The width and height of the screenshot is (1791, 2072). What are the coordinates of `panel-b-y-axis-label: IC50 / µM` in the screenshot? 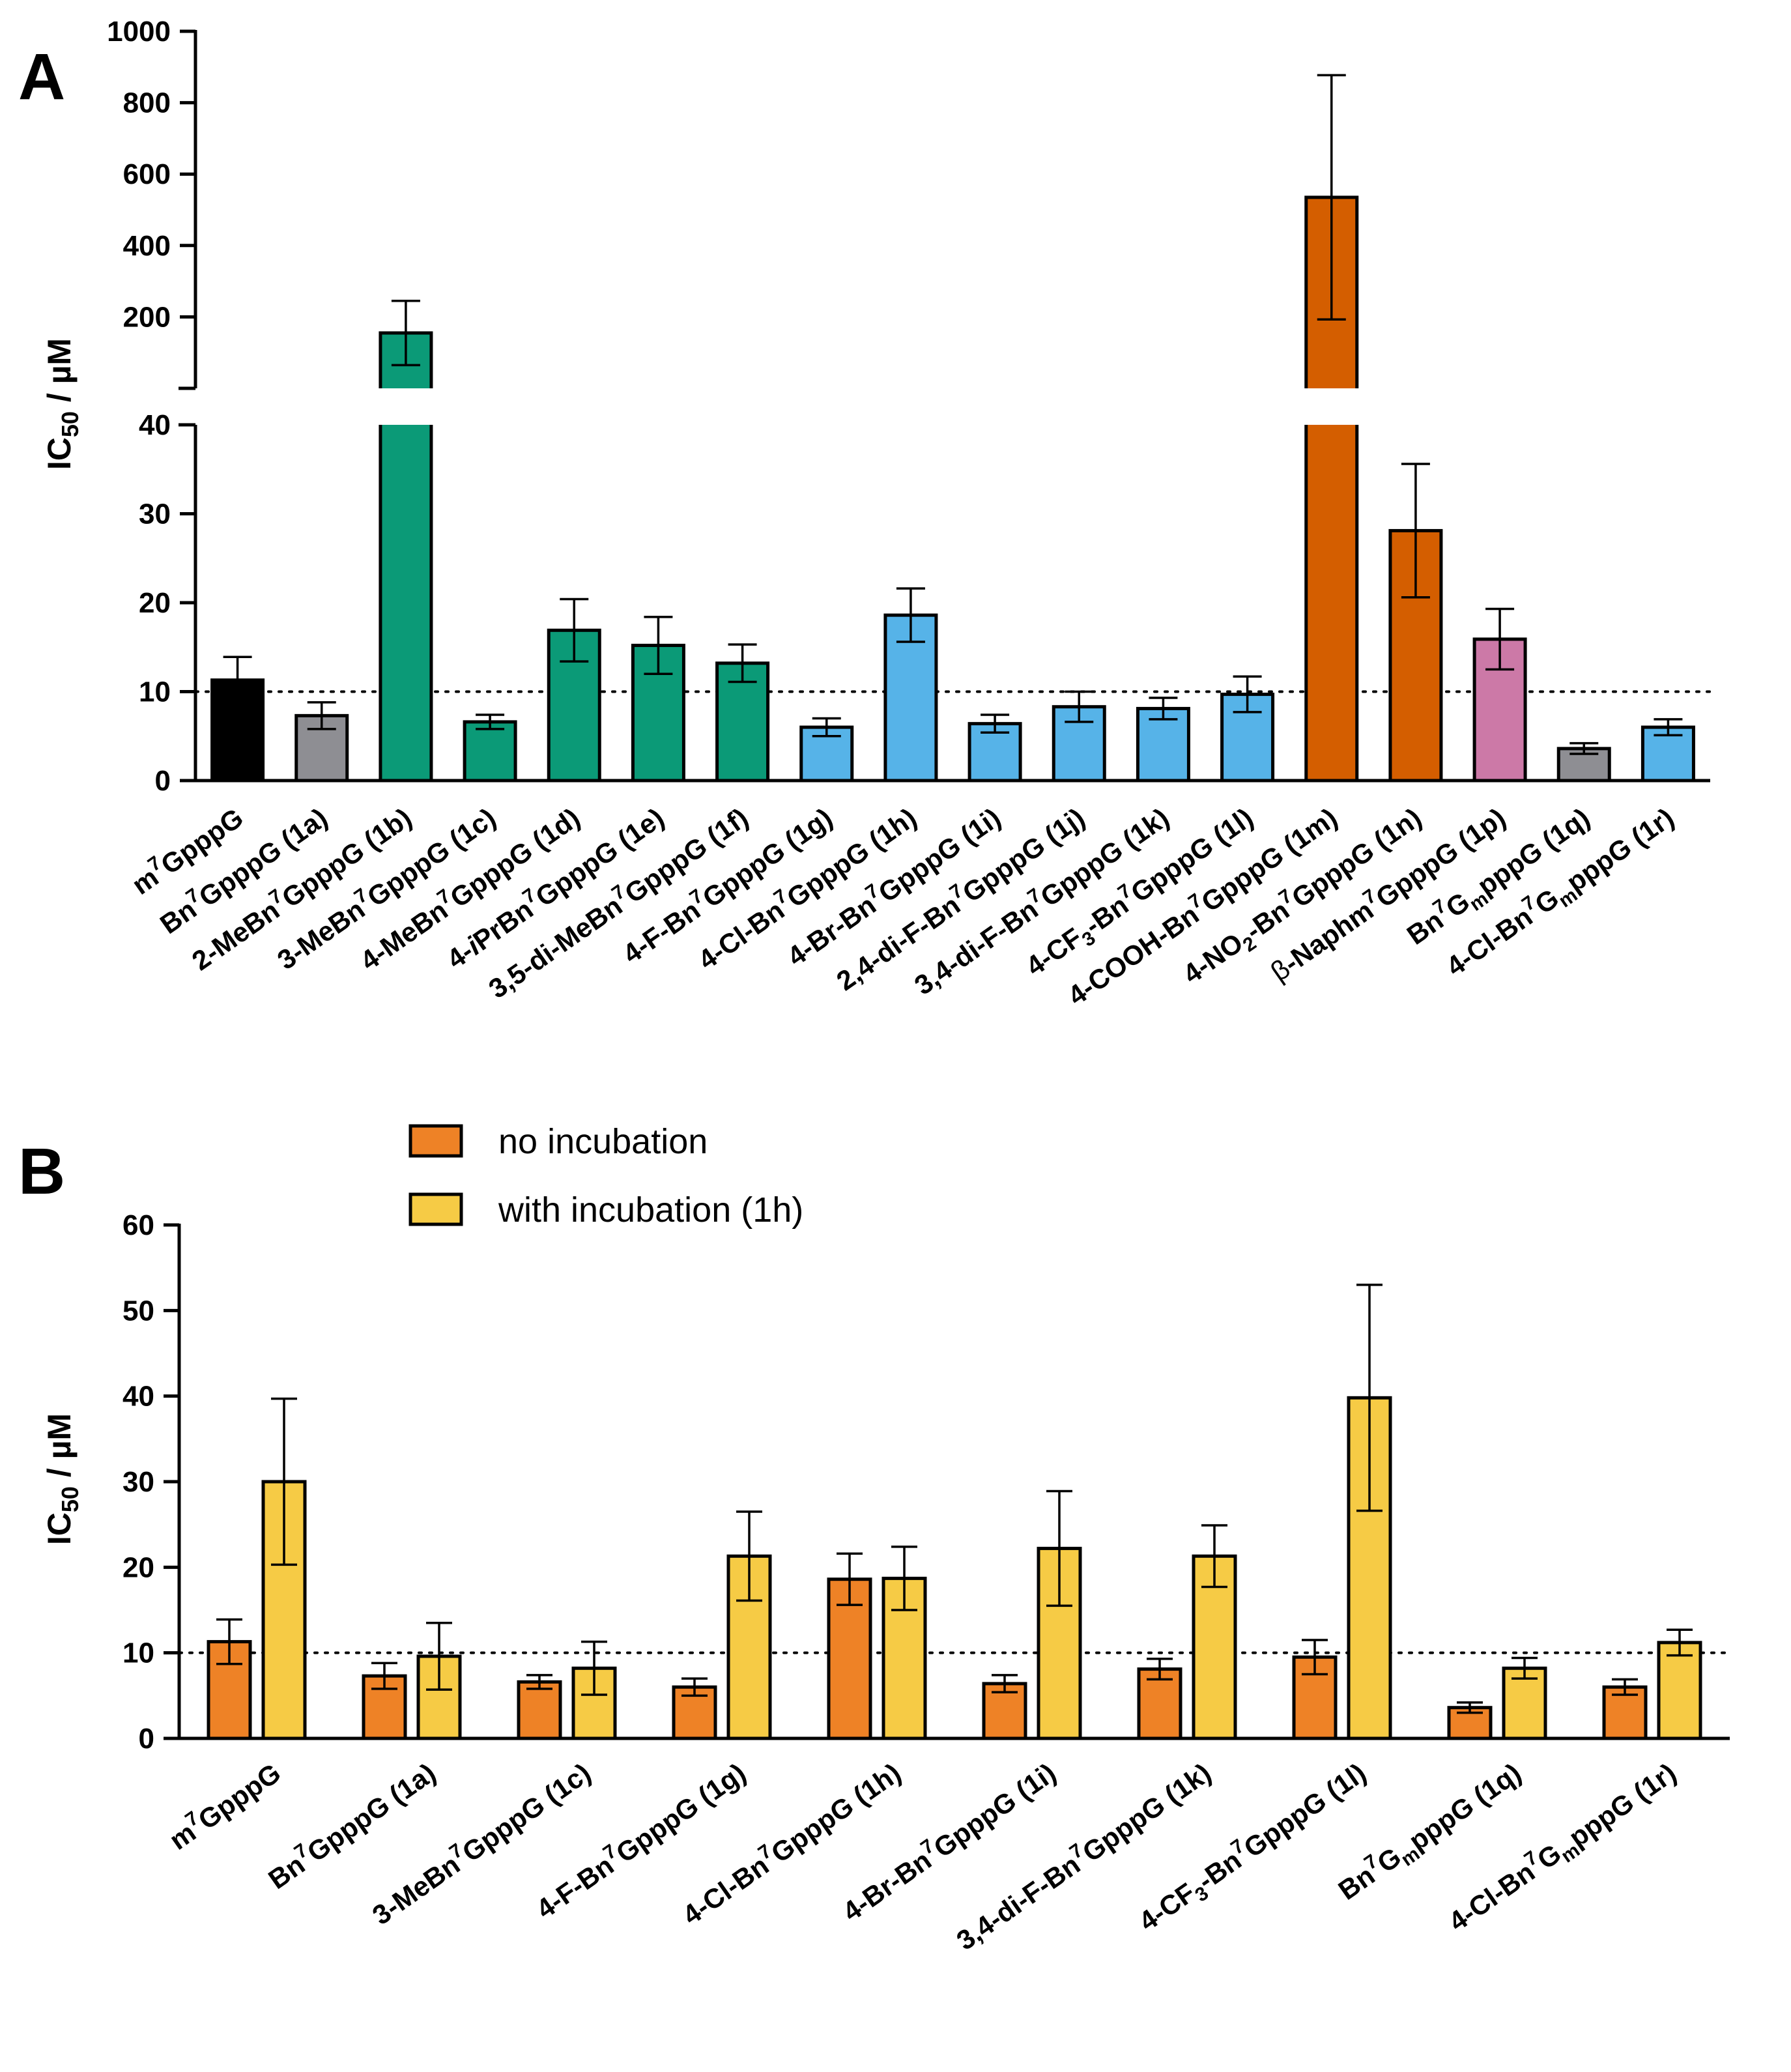 It's located at (62, 1479).